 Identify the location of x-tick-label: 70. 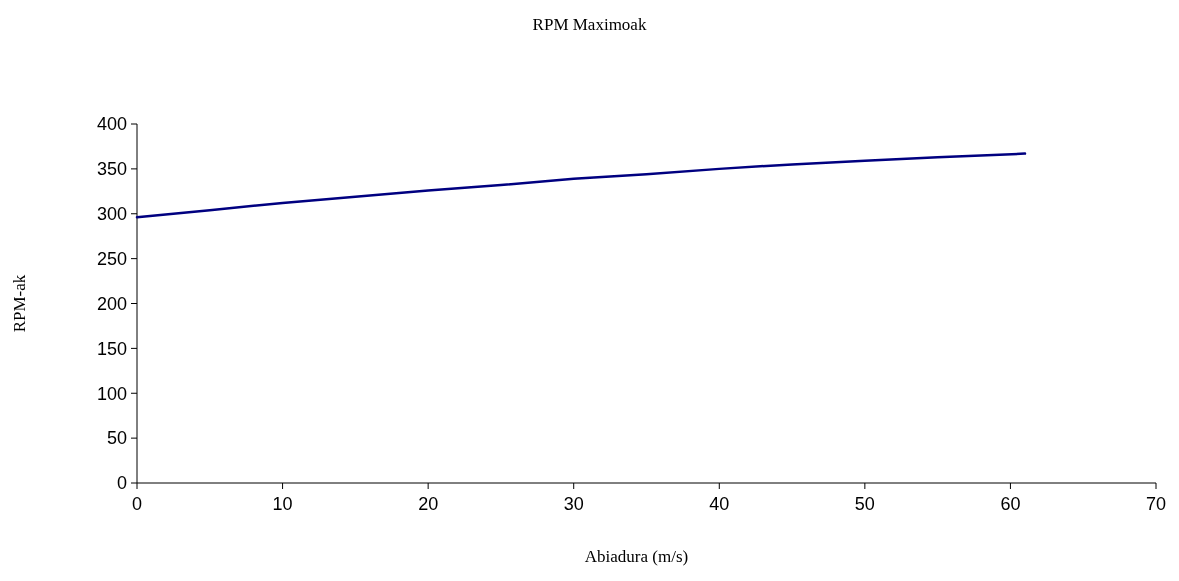
(1156, 504).